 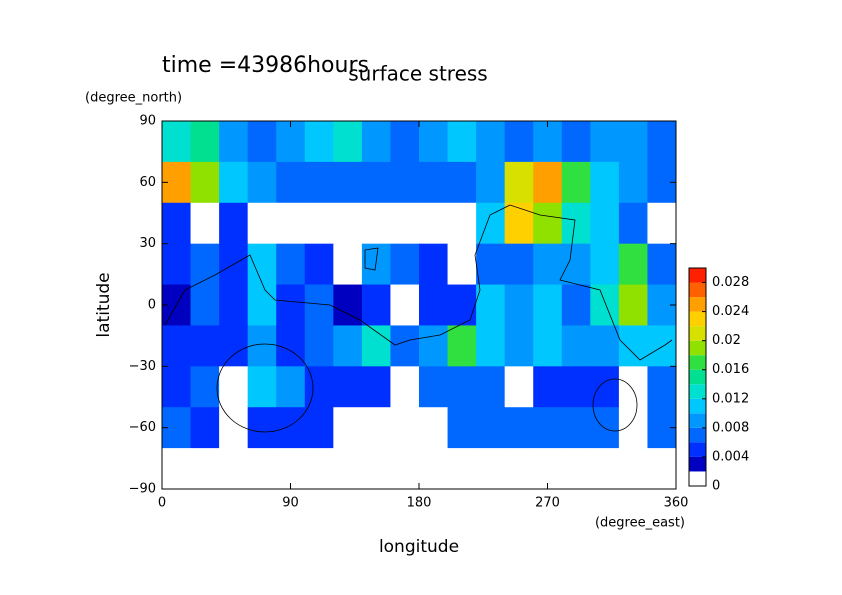 What do you see at coordinates (417, 74) in the screenshot?
I see `chart-title: surface stress` at bounding box center [417, 74].